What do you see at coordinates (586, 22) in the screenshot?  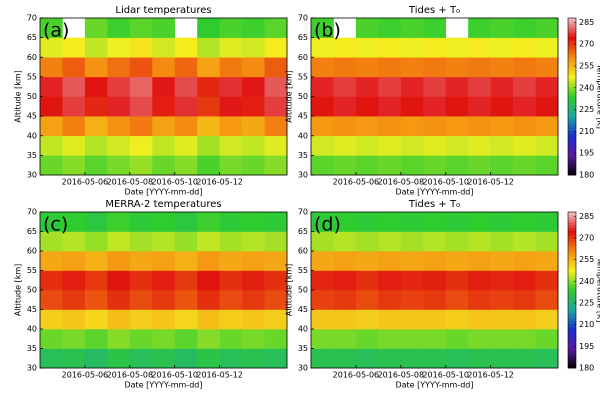 I see `colorbar-tick-label: 285` at bounding box center [586, 22].